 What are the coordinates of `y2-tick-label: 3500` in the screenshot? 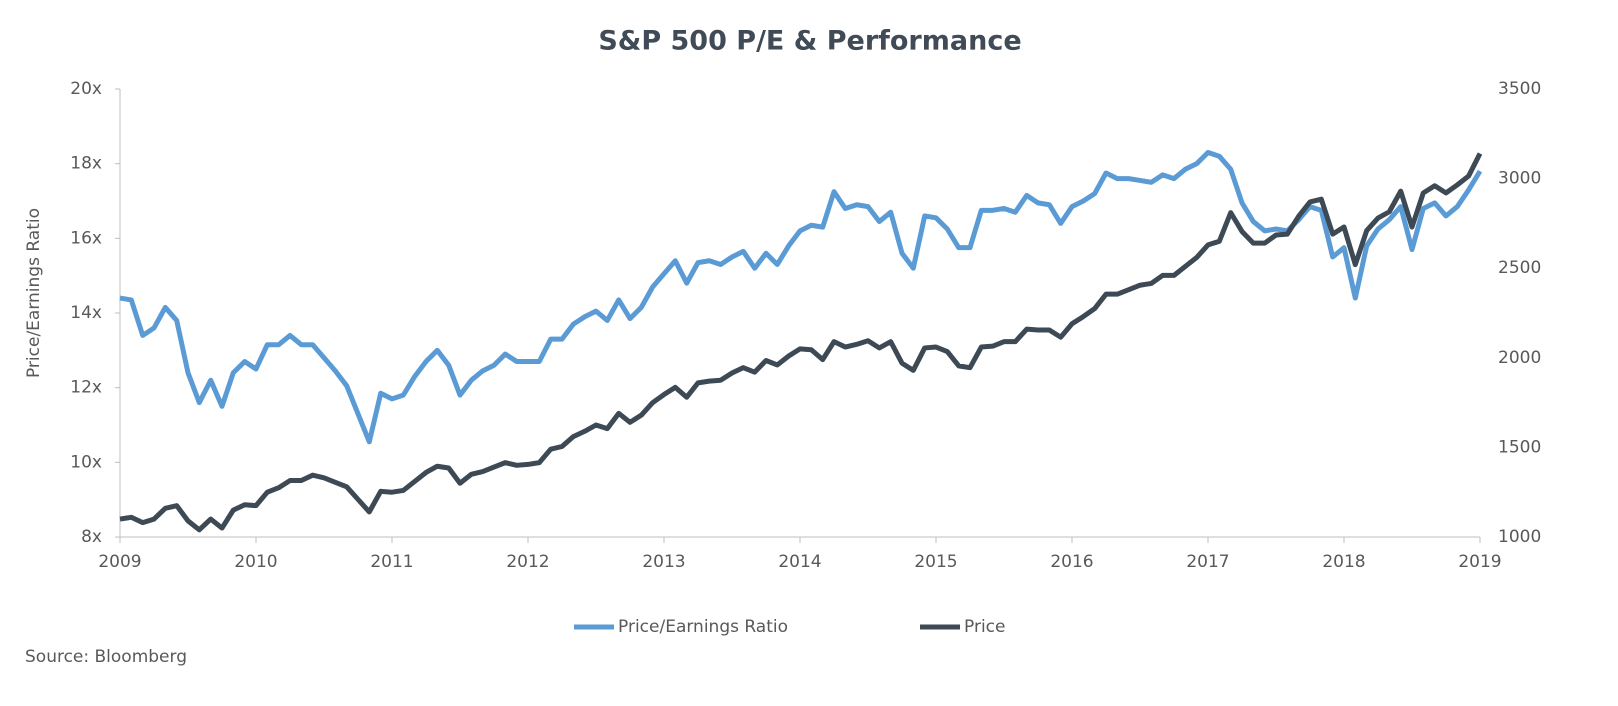 It's located at (1519, 89).